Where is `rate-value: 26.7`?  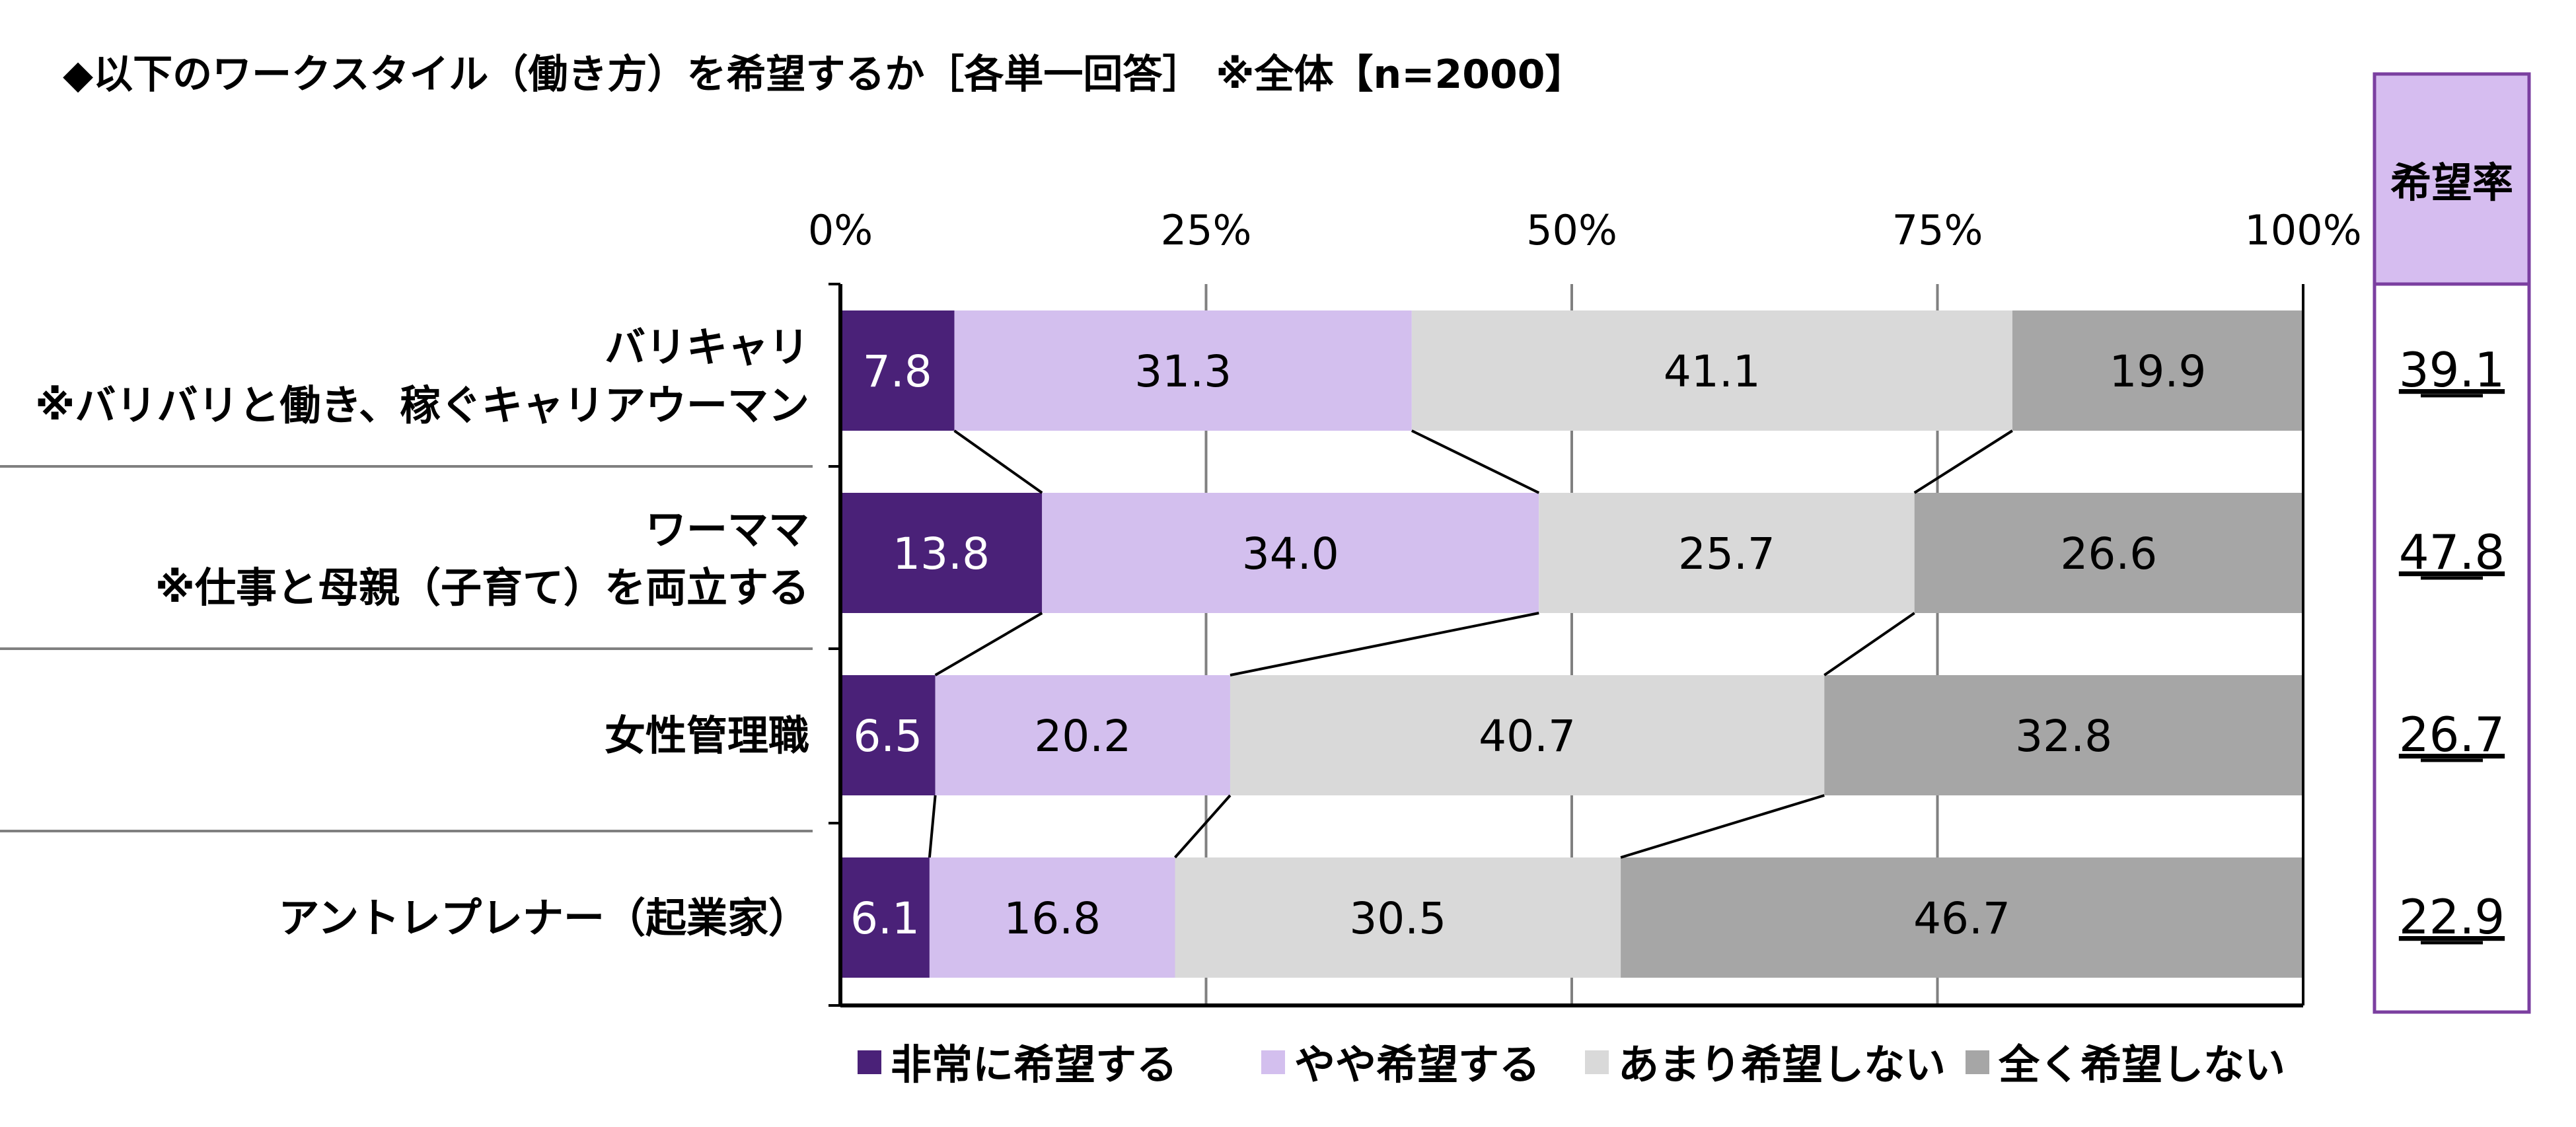
rate-value: 26.7 is located at coordinates (2452, 735).